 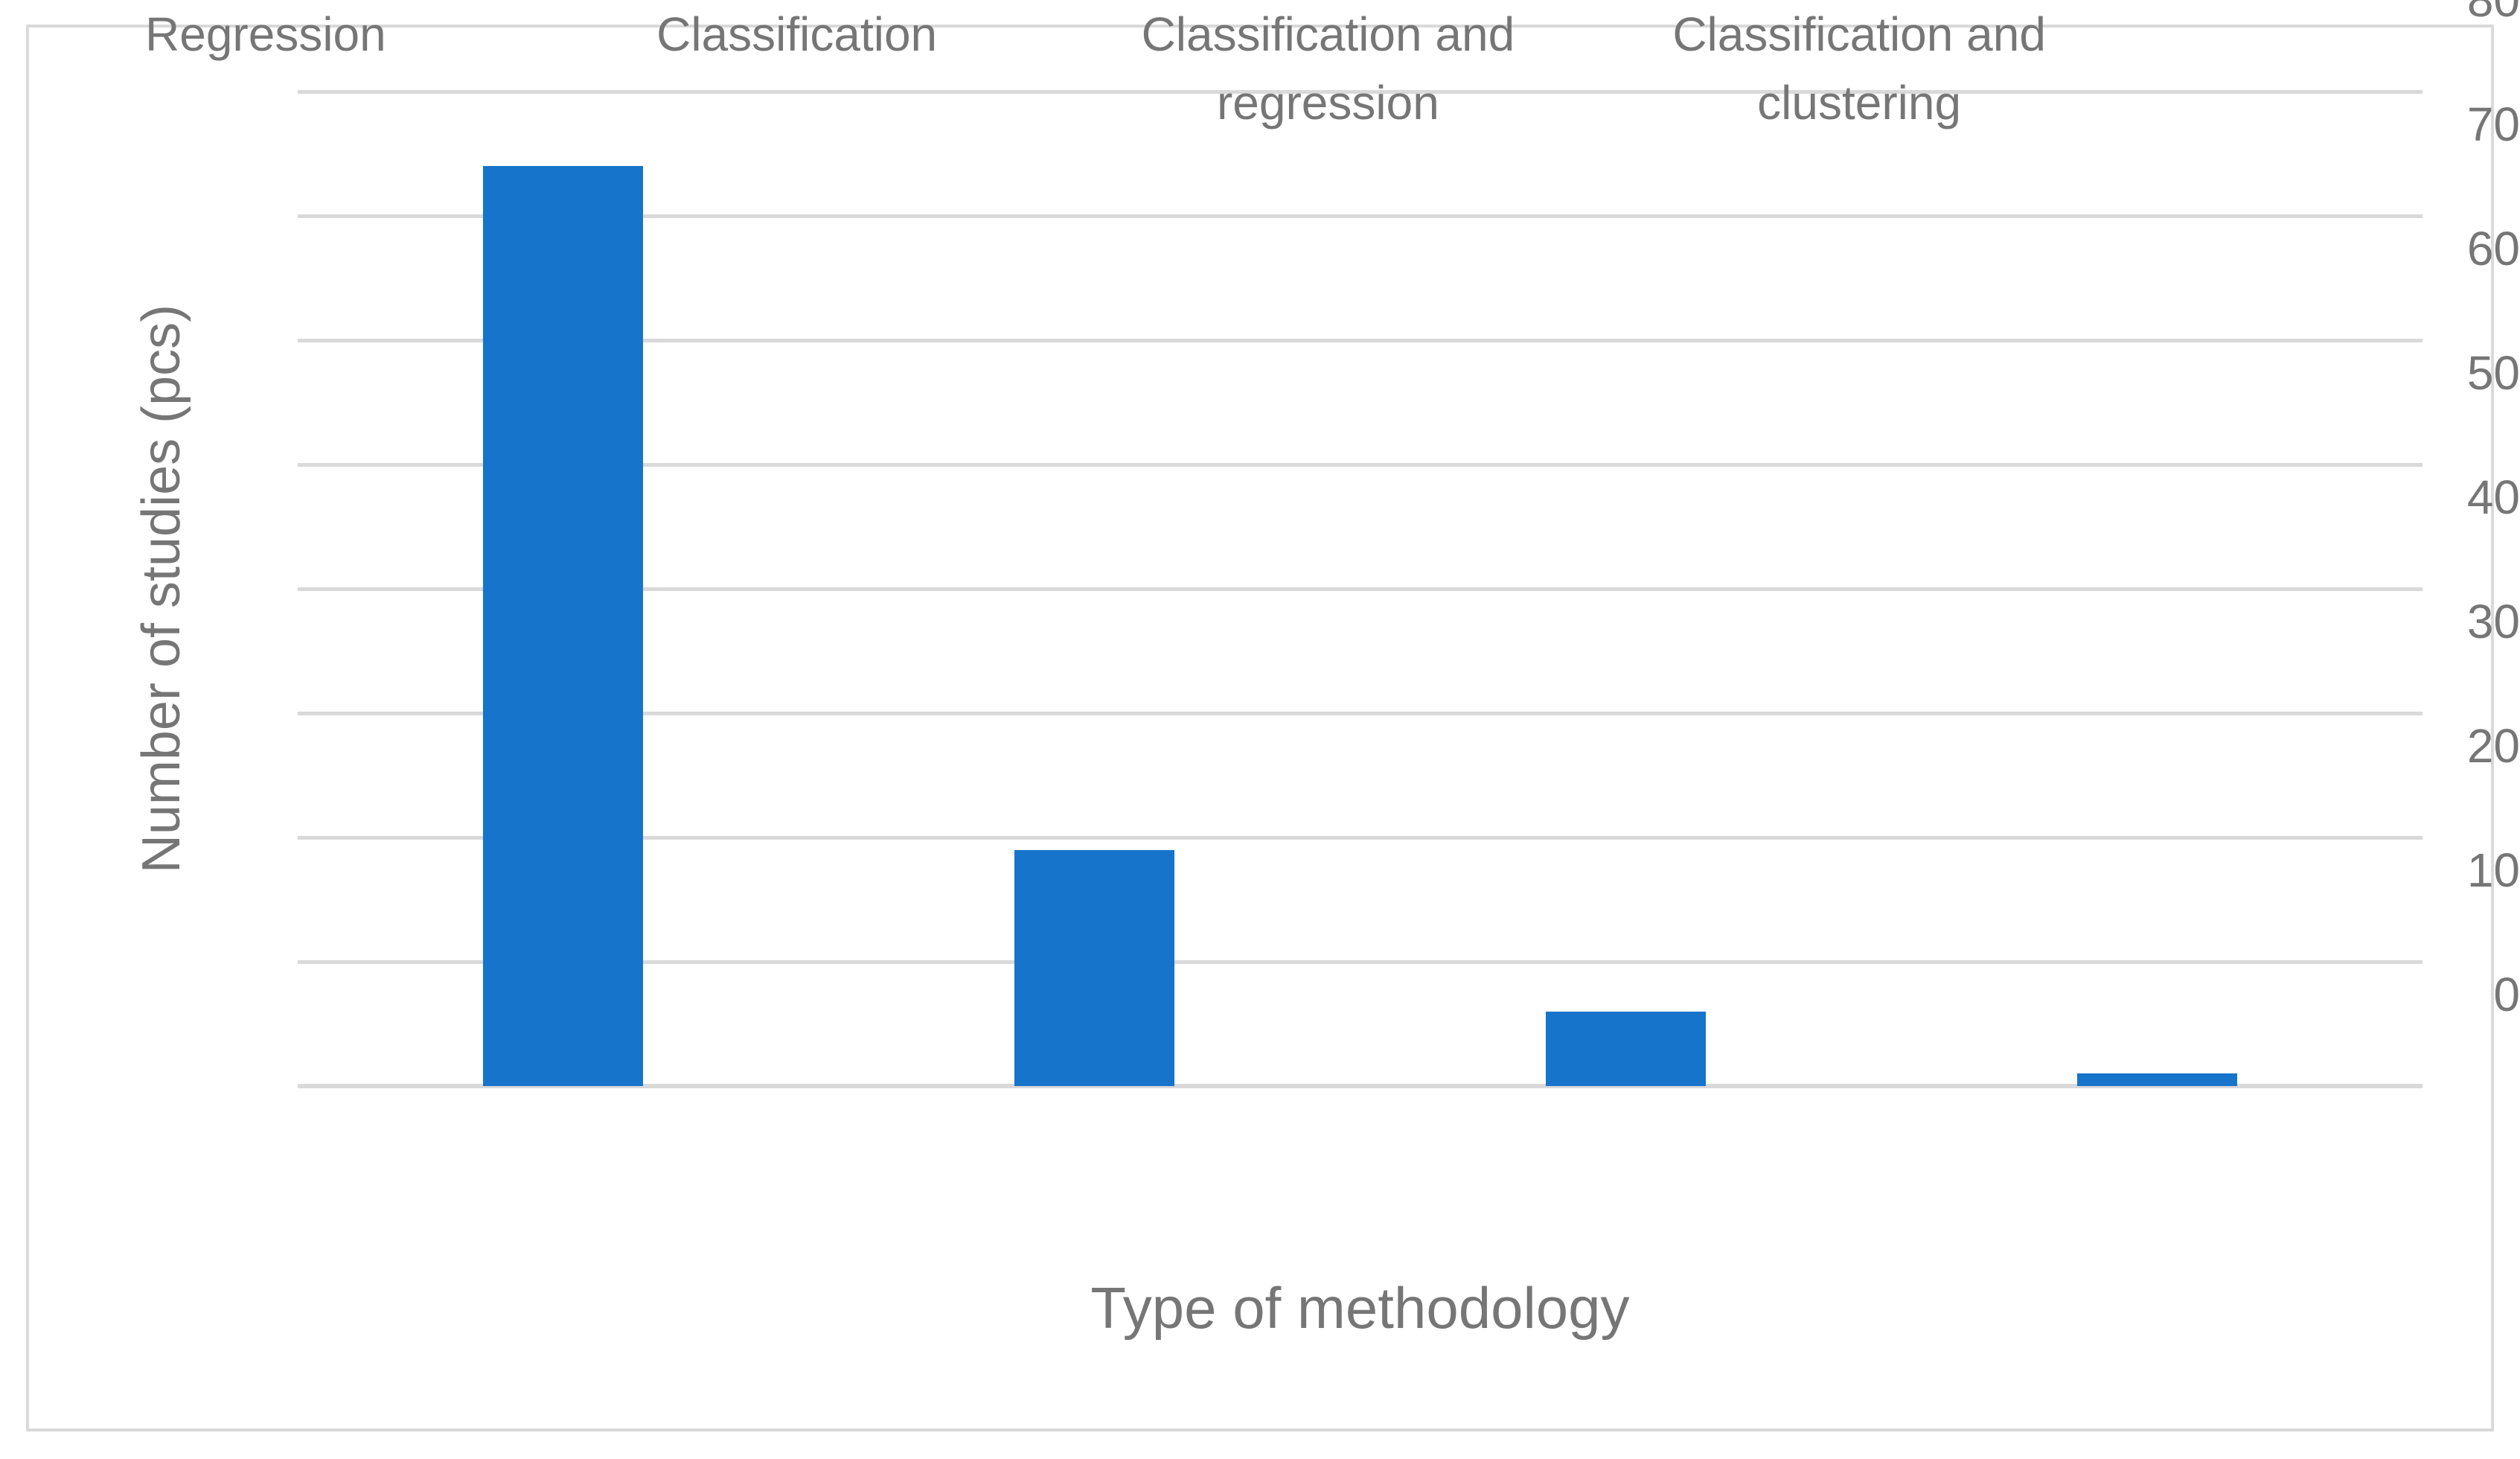 I want to click on y-tick-label: 50, so click(x=2493, y=373).